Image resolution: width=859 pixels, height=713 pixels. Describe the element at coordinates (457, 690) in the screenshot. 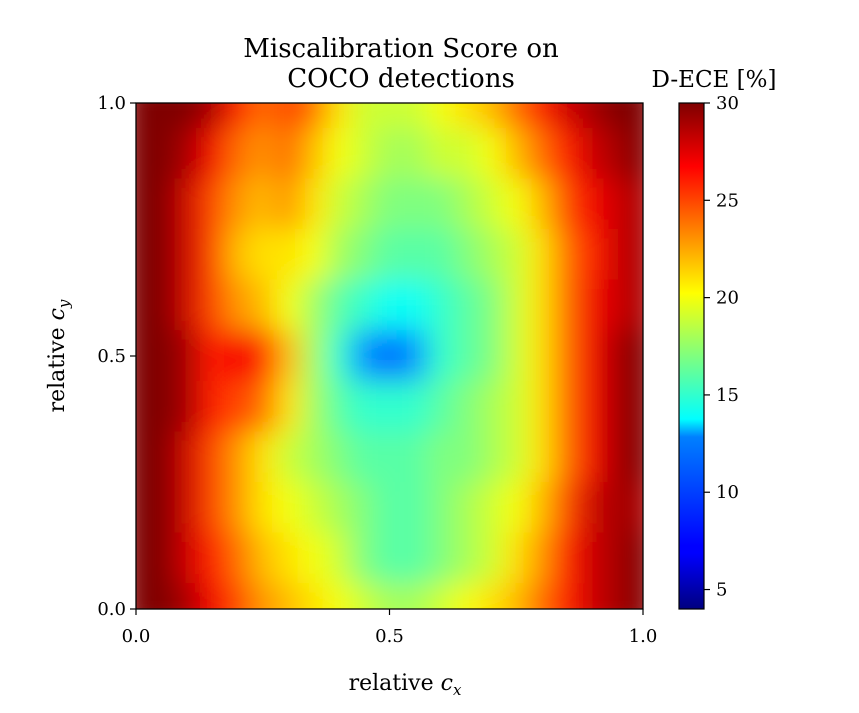

I see `x-axis-label-sub: x` at that location.